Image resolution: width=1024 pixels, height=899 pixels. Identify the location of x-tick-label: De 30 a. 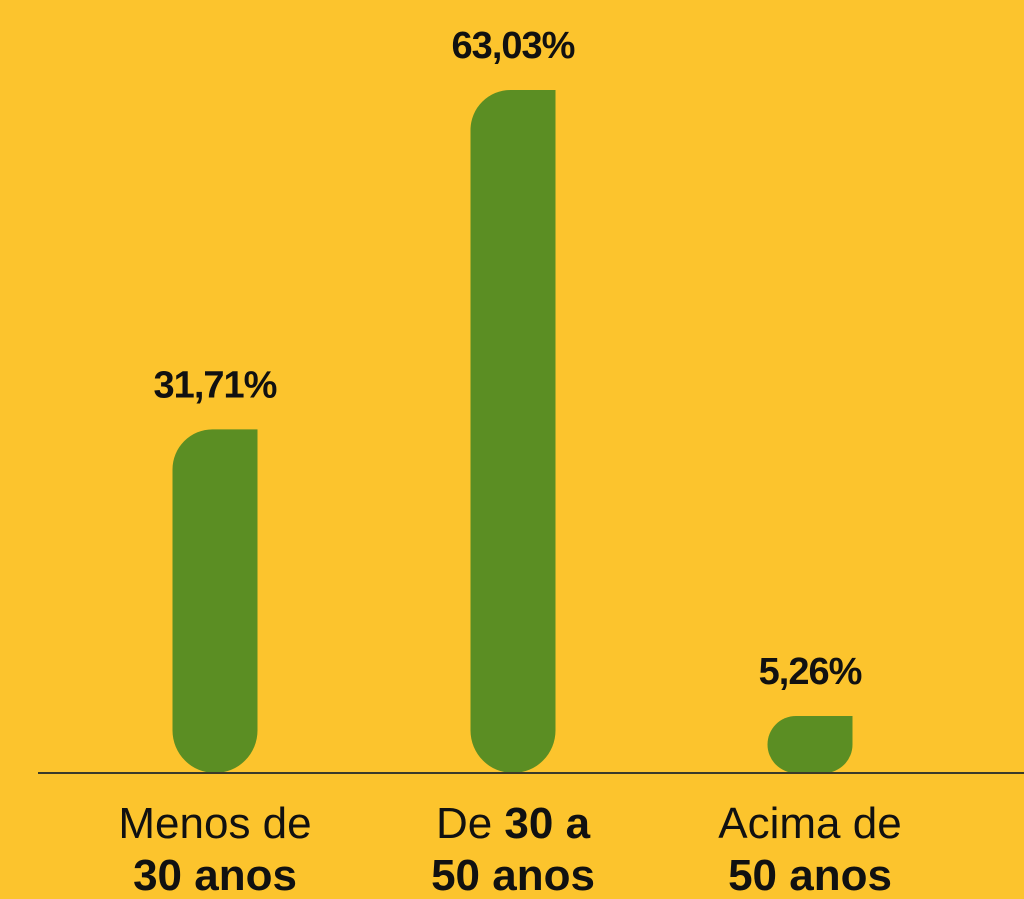
(513, 823).